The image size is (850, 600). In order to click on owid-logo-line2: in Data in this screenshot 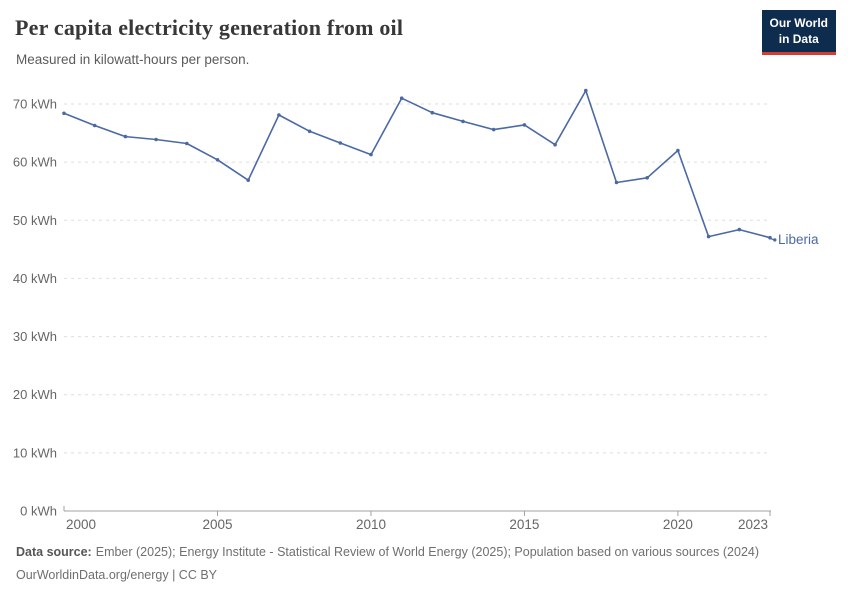, I will do `click(798, 38)`.